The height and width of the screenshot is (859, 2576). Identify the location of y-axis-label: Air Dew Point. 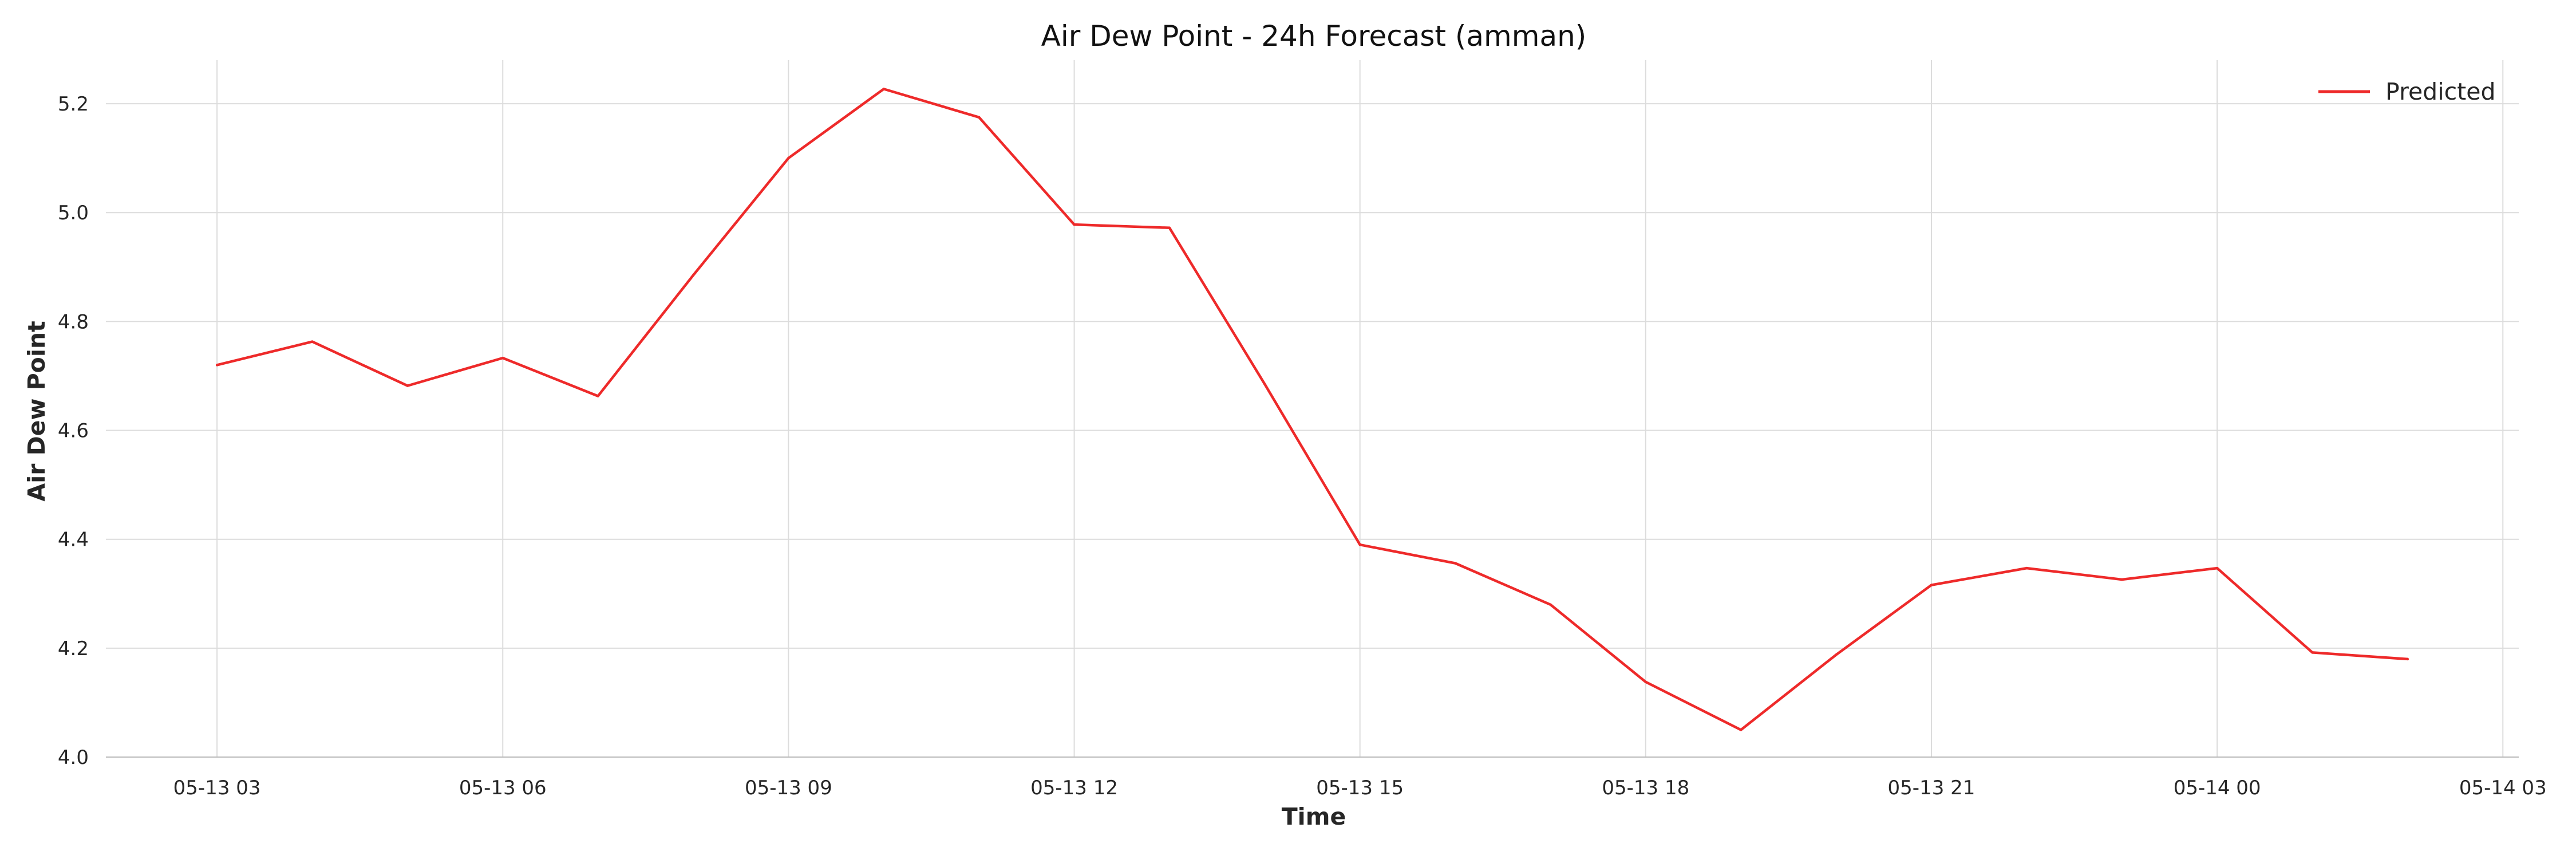
(36, 411).